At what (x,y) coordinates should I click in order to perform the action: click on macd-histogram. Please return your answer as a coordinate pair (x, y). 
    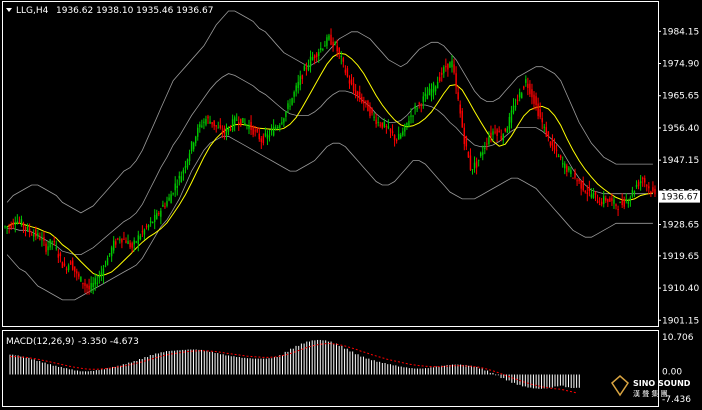
    Looking at the image, I should click on (294, 364).